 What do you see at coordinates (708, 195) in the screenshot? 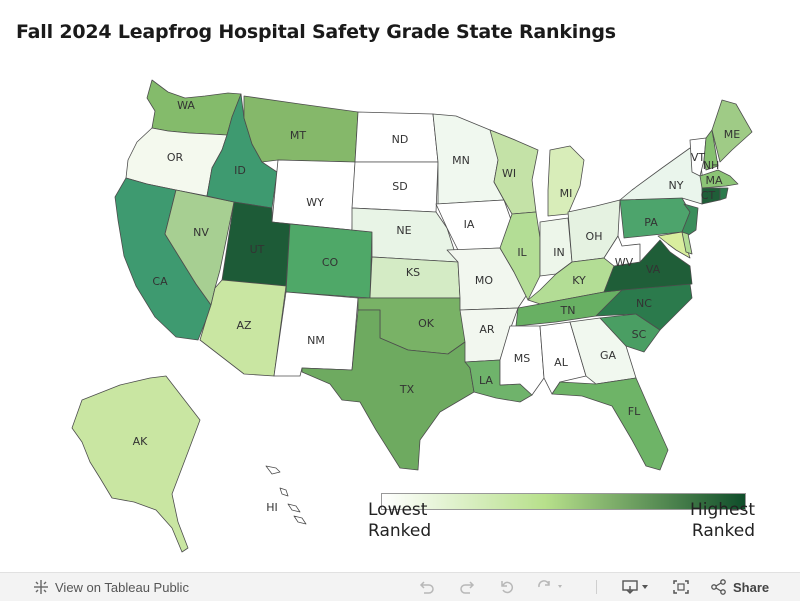
I see `state-label-ct: CT` at bounding box center [708, 195].